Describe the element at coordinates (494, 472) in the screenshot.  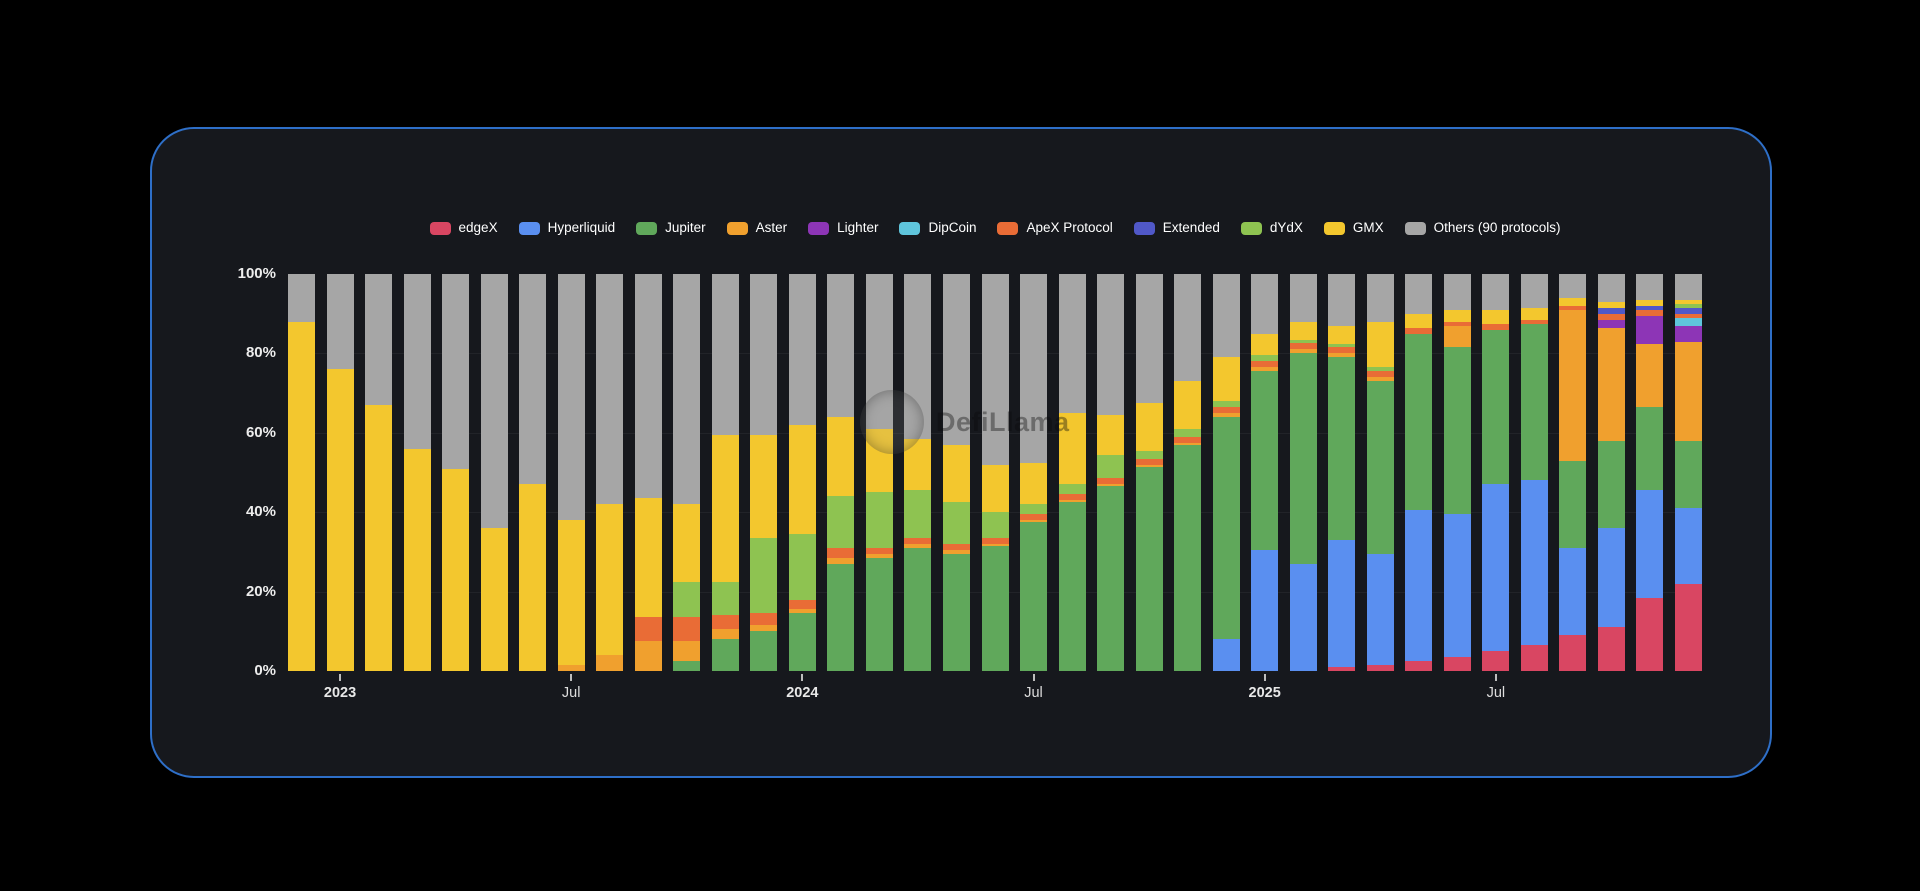
I see `bar-may-2023` at that location.